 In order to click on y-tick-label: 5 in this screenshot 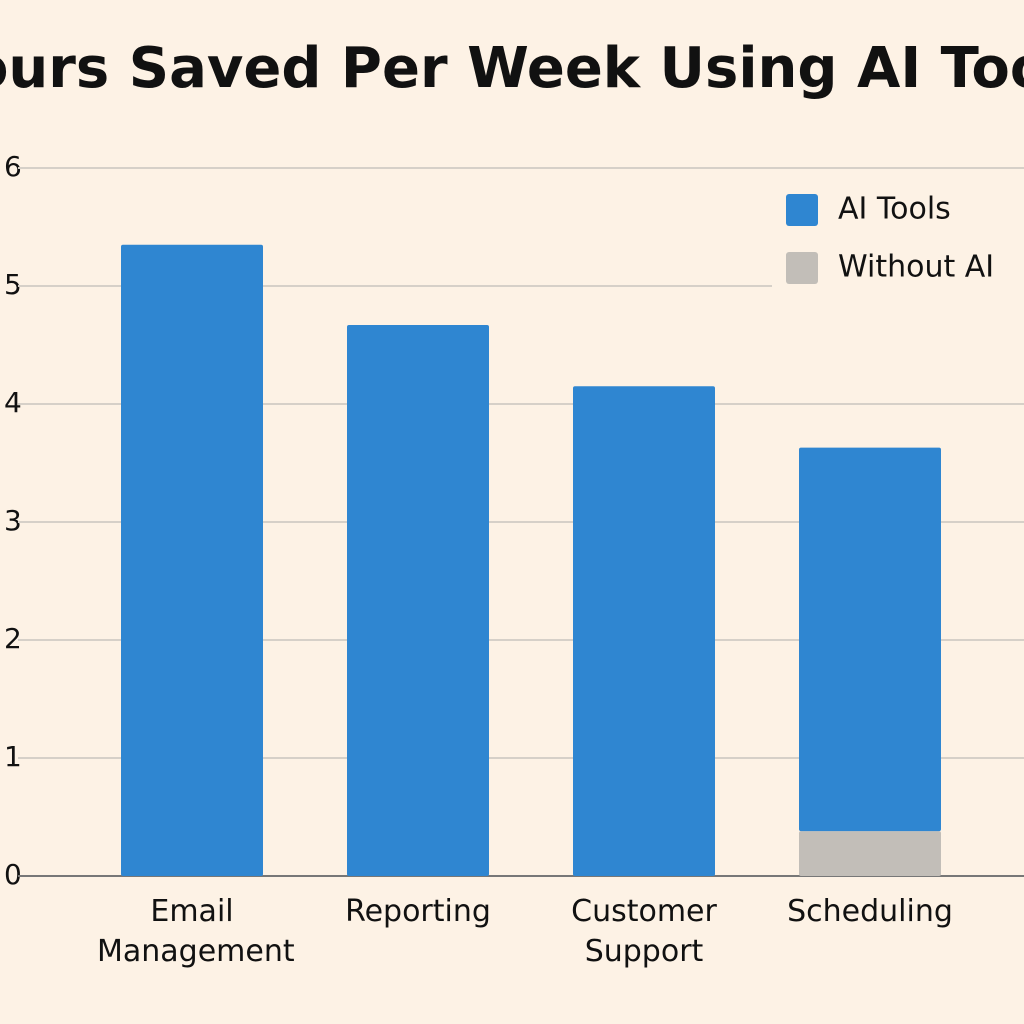, I will do `click(13, 284)`.